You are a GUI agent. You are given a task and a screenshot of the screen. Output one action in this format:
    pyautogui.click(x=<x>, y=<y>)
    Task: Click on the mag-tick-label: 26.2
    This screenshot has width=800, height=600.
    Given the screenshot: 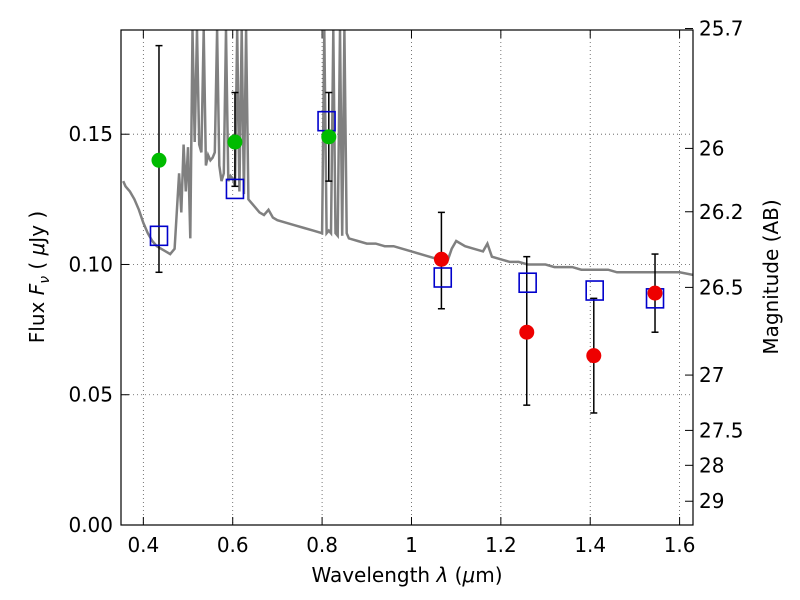 What is the action you would take?
    pyautogui.click(x=721, y=212)
    